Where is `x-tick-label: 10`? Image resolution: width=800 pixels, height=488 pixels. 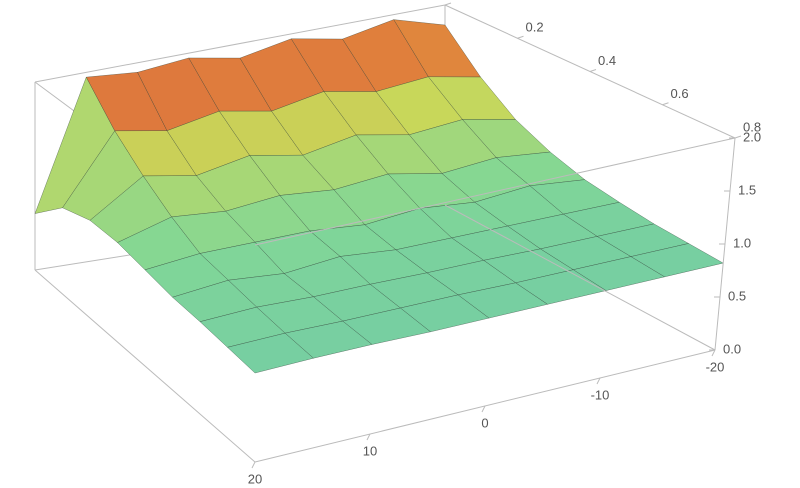
x-tick-label: 10 is located at coordinates (370, 450).